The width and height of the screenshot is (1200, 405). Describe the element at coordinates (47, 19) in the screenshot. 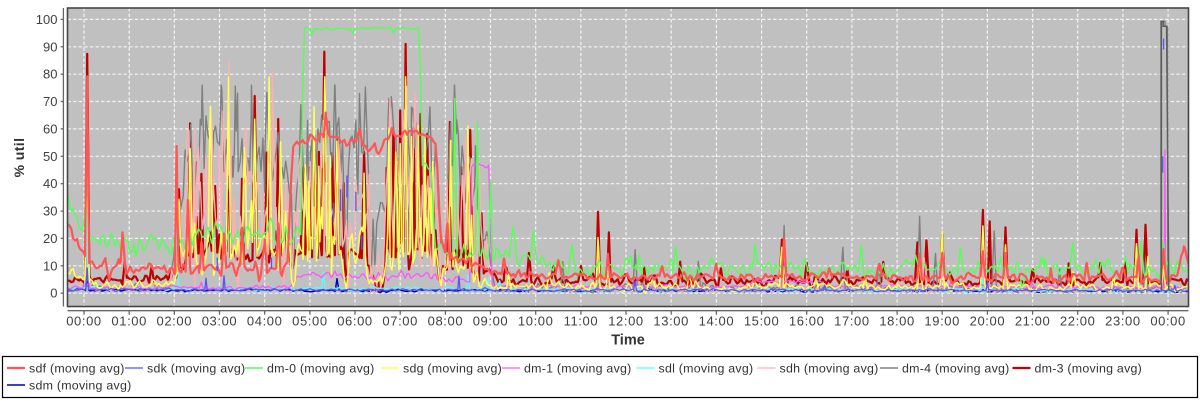

I see `svg-text: 100` at that location.